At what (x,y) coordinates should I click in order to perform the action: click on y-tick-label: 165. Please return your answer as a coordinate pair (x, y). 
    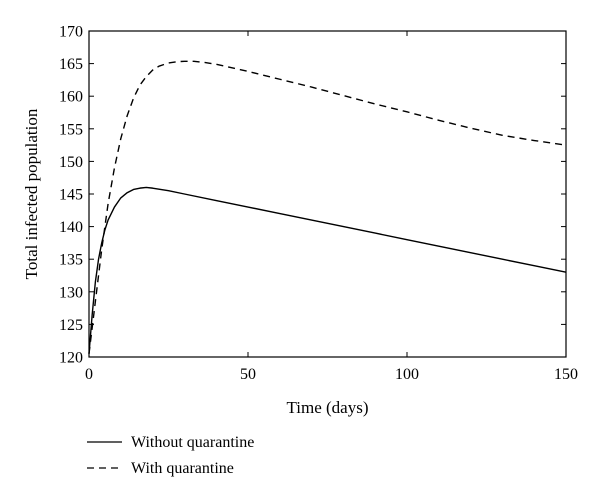
    Looking at the image, I should click on (71, 64).